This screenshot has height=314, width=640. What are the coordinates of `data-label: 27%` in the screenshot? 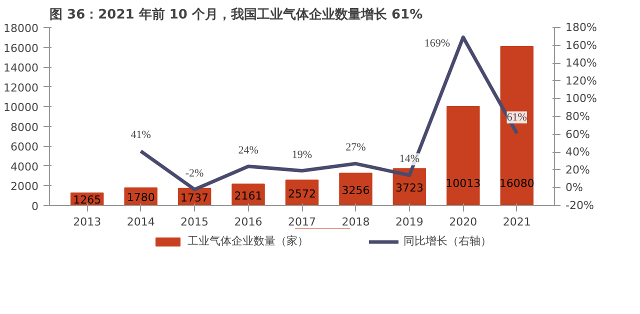 It's located at (356, 148).